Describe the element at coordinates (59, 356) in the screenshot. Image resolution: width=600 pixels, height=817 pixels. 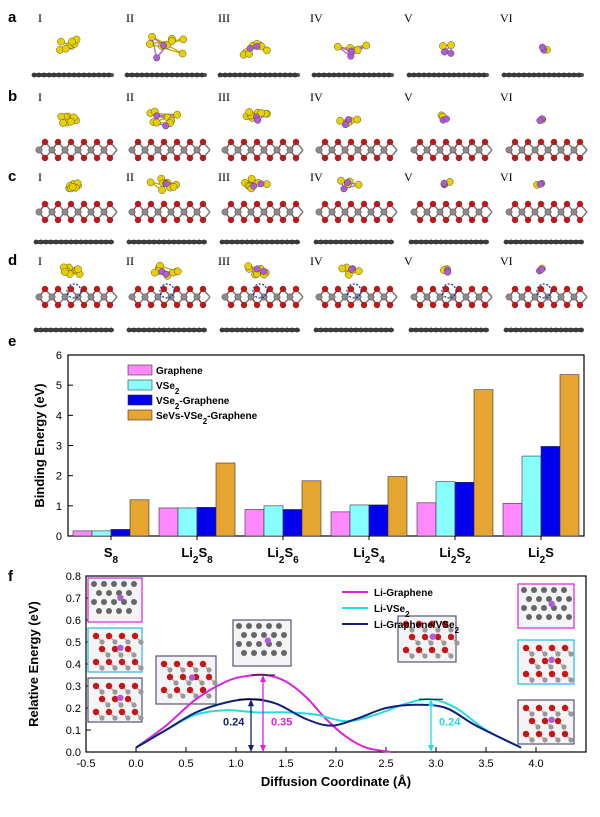
I see `y-tick-label: 6` at that location.